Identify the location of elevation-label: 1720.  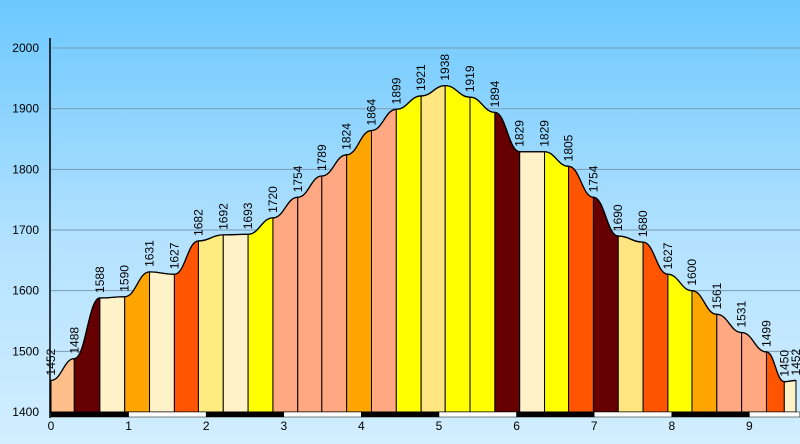
(273, 199).